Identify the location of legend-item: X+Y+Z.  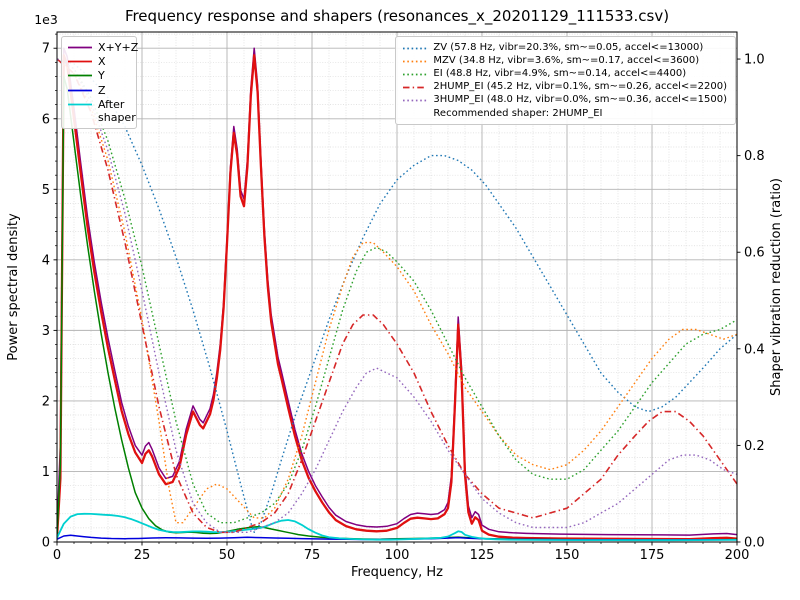
(102, 47).